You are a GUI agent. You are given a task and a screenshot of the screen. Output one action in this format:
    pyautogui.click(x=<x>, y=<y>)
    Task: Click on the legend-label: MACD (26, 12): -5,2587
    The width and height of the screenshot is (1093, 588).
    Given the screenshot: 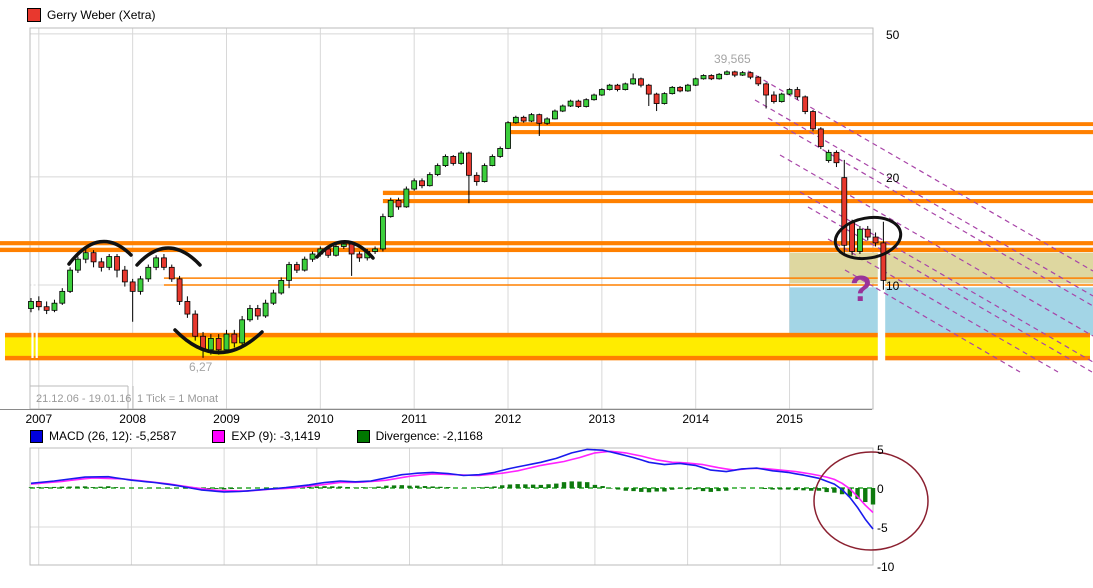 What is the action you would take?
    pyautogui.click(x=113, y=436)
    